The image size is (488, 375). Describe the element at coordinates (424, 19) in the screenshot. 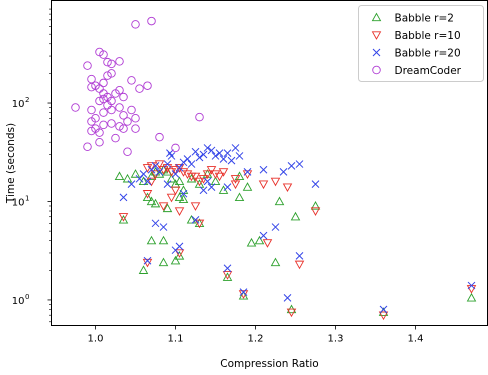

I see `legend-label: Babble r=2` at that location.